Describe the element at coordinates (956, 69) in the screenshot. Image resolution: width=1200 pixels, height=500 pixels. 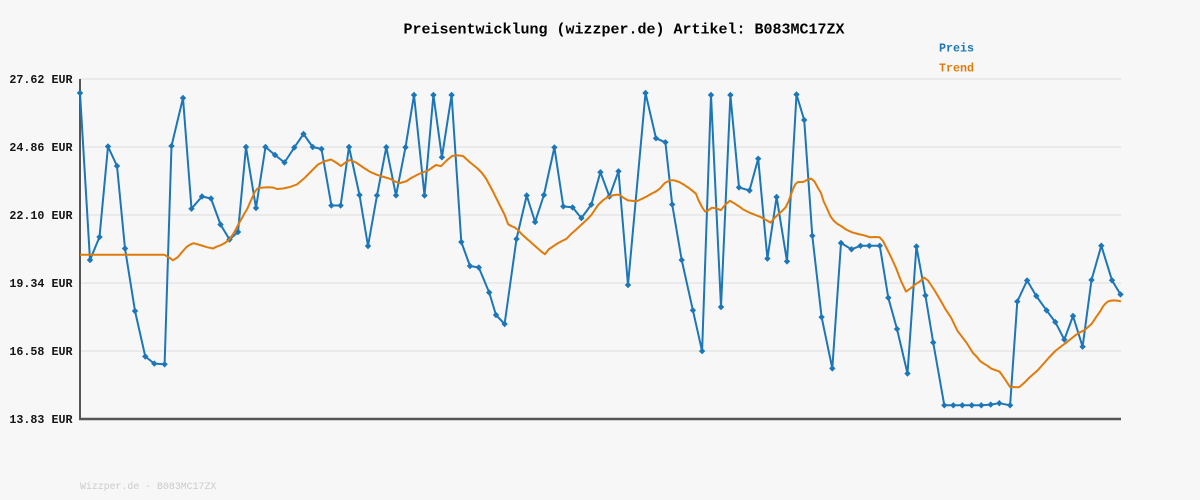
I see `svg-text: Trend` at that location.